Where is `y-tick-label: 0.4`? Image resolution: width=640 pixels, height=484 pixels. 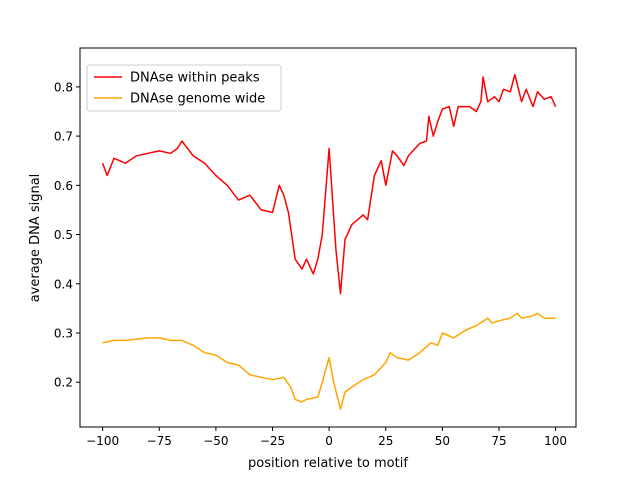
y-tick-label: 0.4 is located at coordinates (63, 284).